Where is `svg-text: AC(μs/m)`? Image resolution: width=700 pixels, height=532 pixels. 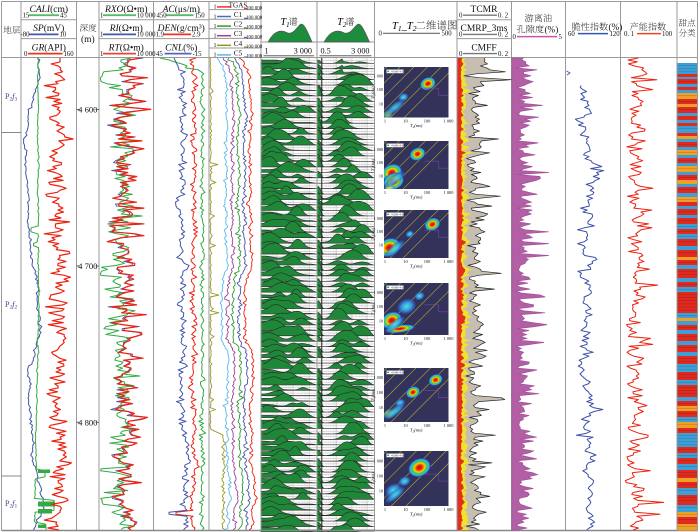
svg-text: AC(μs/m) is located at coordinates (181, 9).